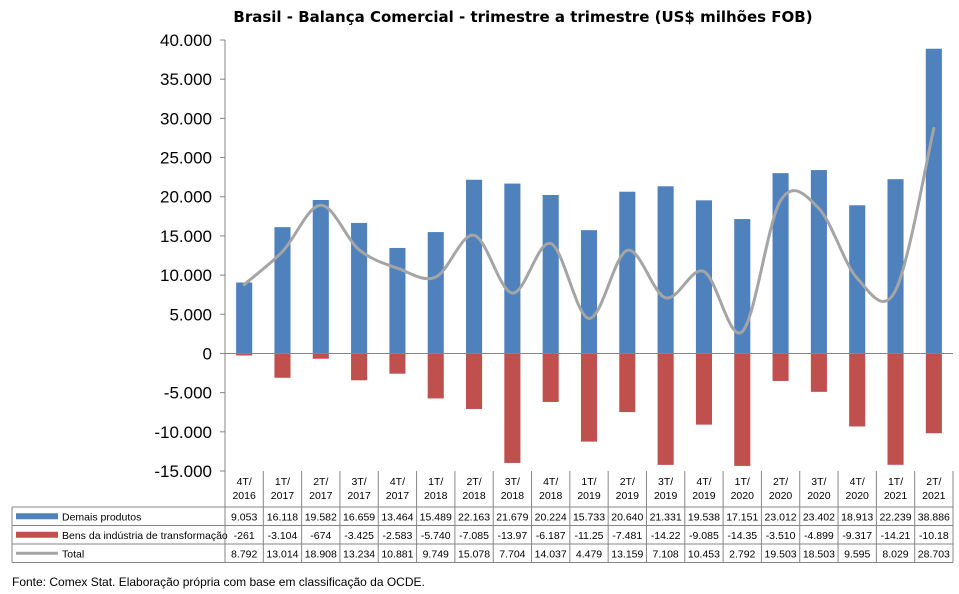 This screenshot has height=594, width=959. What do you see at coordinates (704, 536) in the screenshot?
I see `data-table-cell: -9.085` at bounding box center [704, 536].